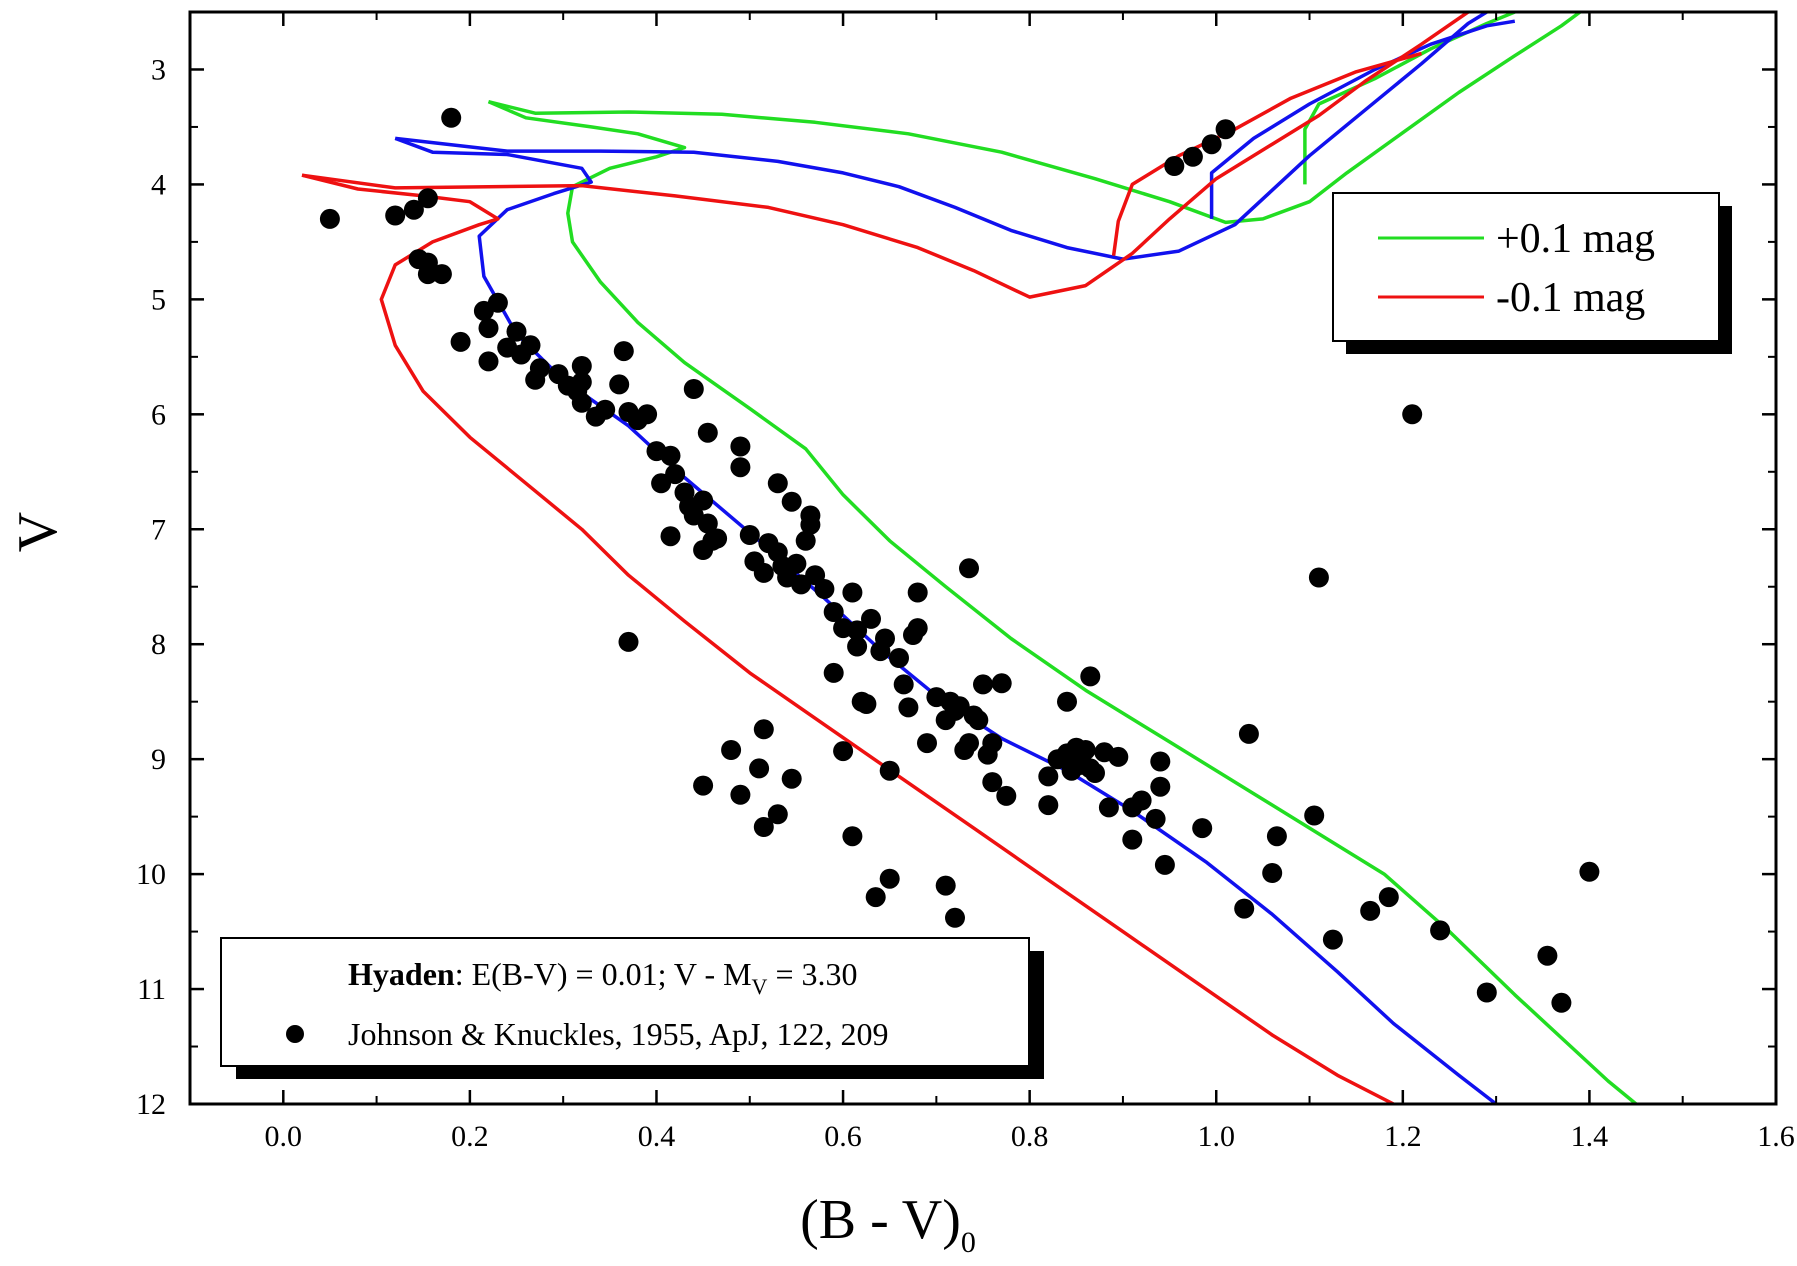  I want to click on y-tick-label: 9, so click(158, 759).